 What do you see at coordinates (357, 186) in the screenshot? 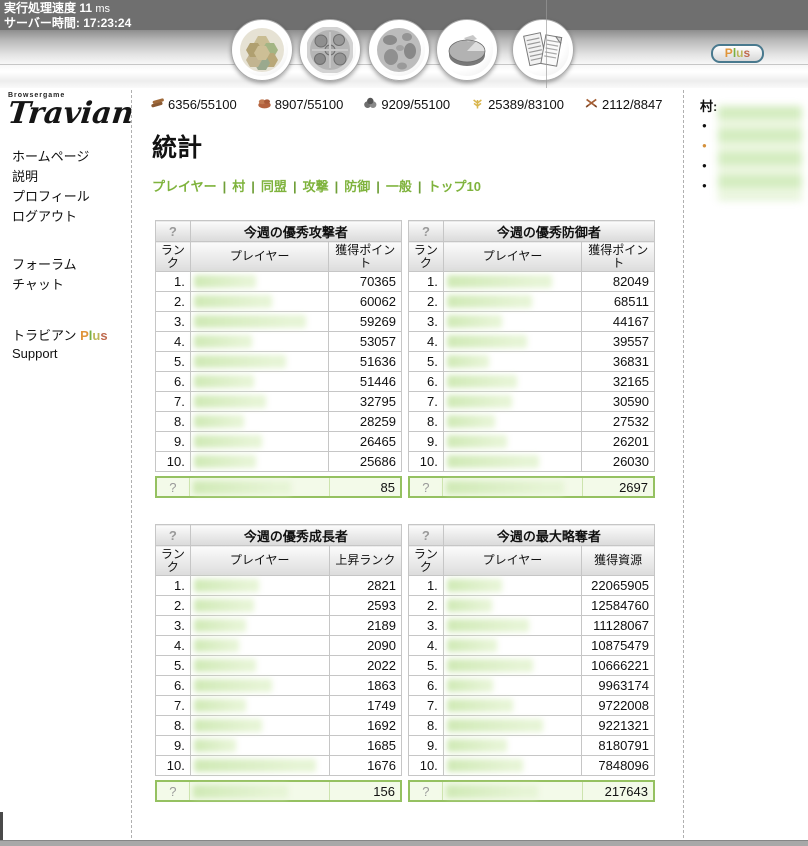
I see `stats-tab-4: 防御` at bounding box center [357, 186].